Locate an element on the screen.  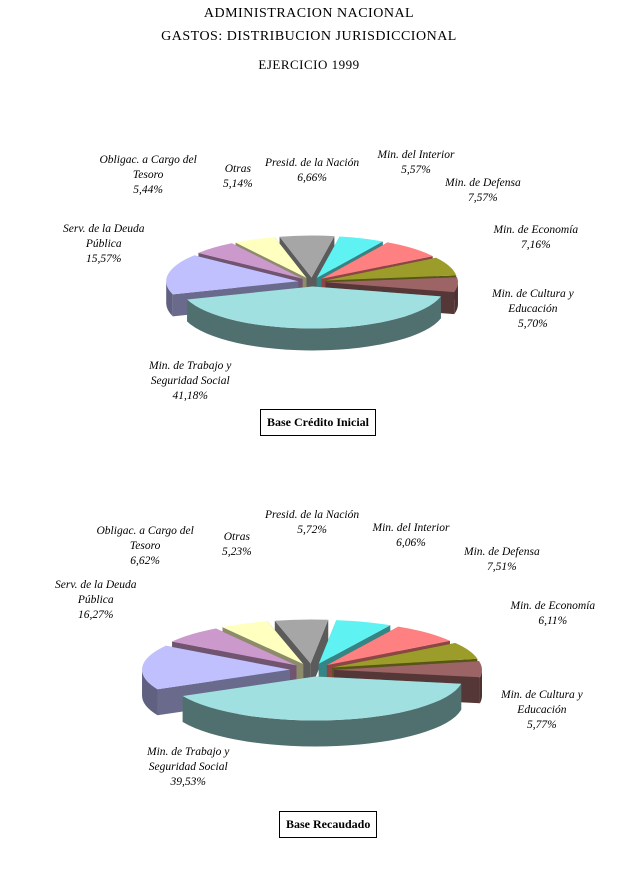
slice-value: 39,53% is located at coordinates (188, 782).